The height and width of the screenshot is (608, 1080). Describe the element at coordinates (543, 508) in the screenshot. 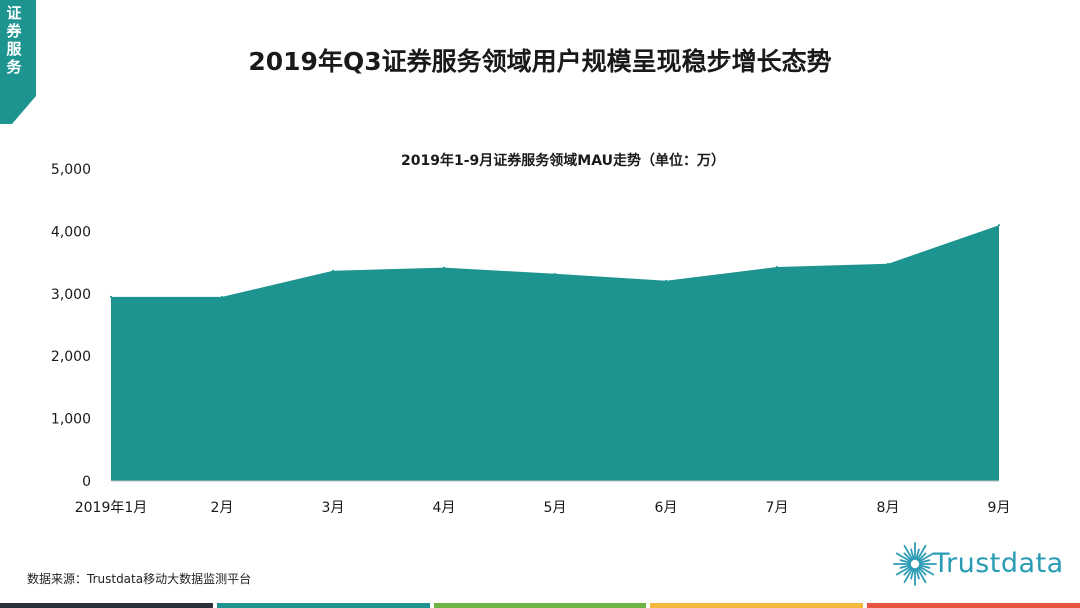

I see `x-axis: 2019年1月 2月 3月 4月 5月 6月 7月 8月 9月` at that location.